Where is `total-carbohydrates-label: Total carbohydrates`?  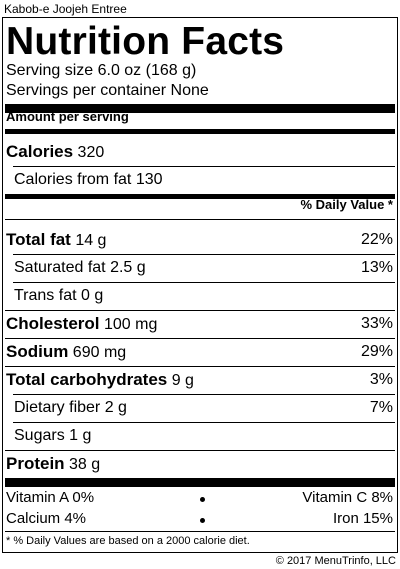
total-carbohydrates-label: Total carbohydrates is located at coordinates (87, 379).